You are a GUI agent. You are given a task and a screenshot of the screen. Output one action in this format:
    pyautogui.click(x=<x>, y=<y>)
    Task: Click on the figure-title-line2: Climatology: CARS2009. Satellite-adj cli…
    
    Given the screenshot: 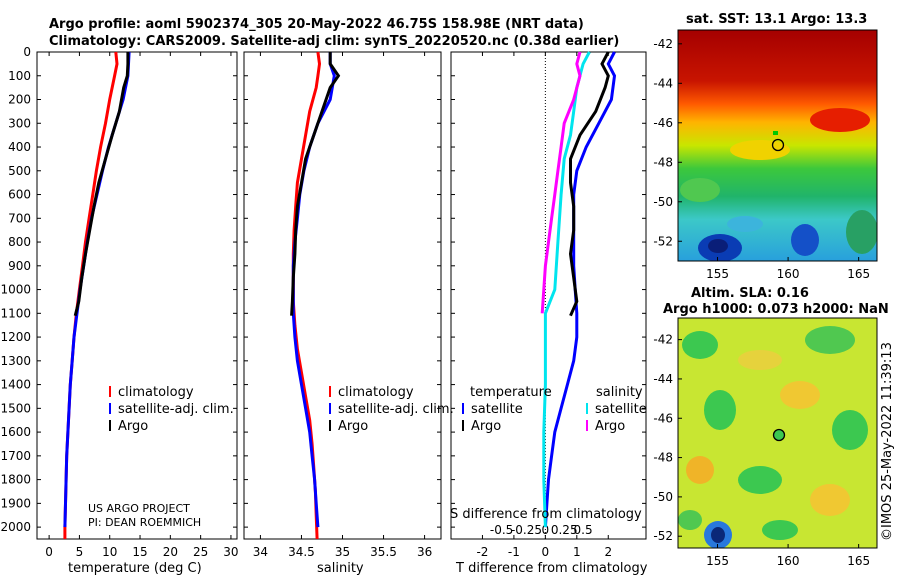 What is the action you would take?
    pyautogui.click(x=334, y=41)
    